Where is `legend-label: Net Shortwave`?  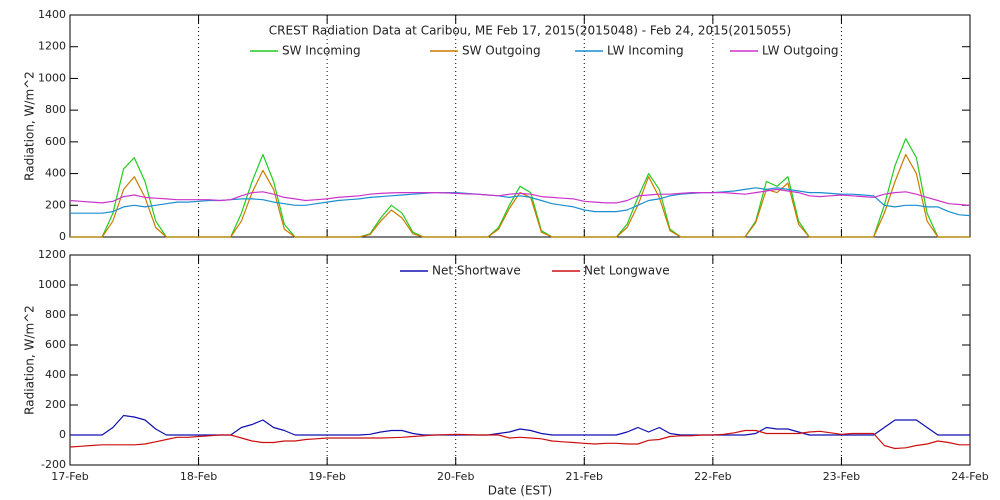 legend-label: Net Shortwave is located at coordinates (476, 271).